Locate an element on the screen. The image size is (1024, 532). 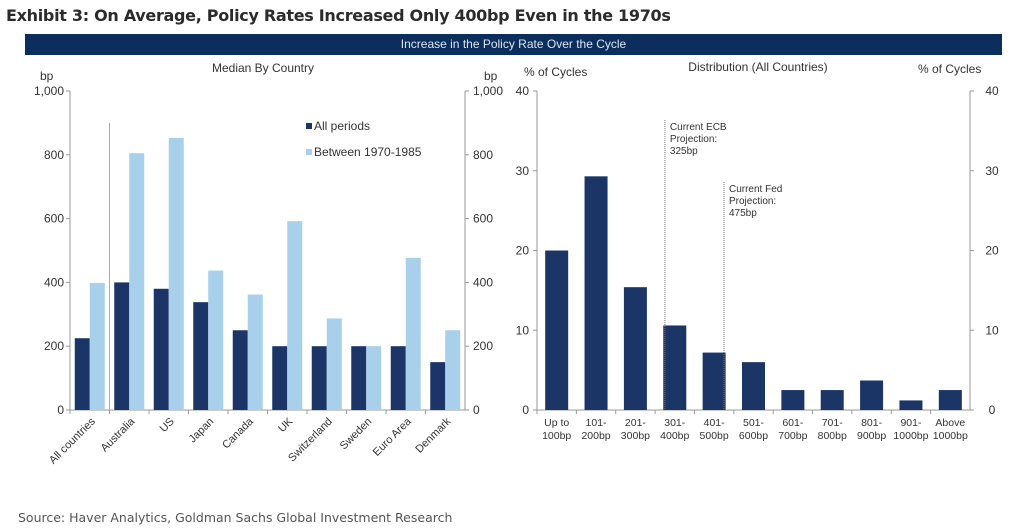
right-x-tick-label-line1: 801- is located at coordinates (872, 423).